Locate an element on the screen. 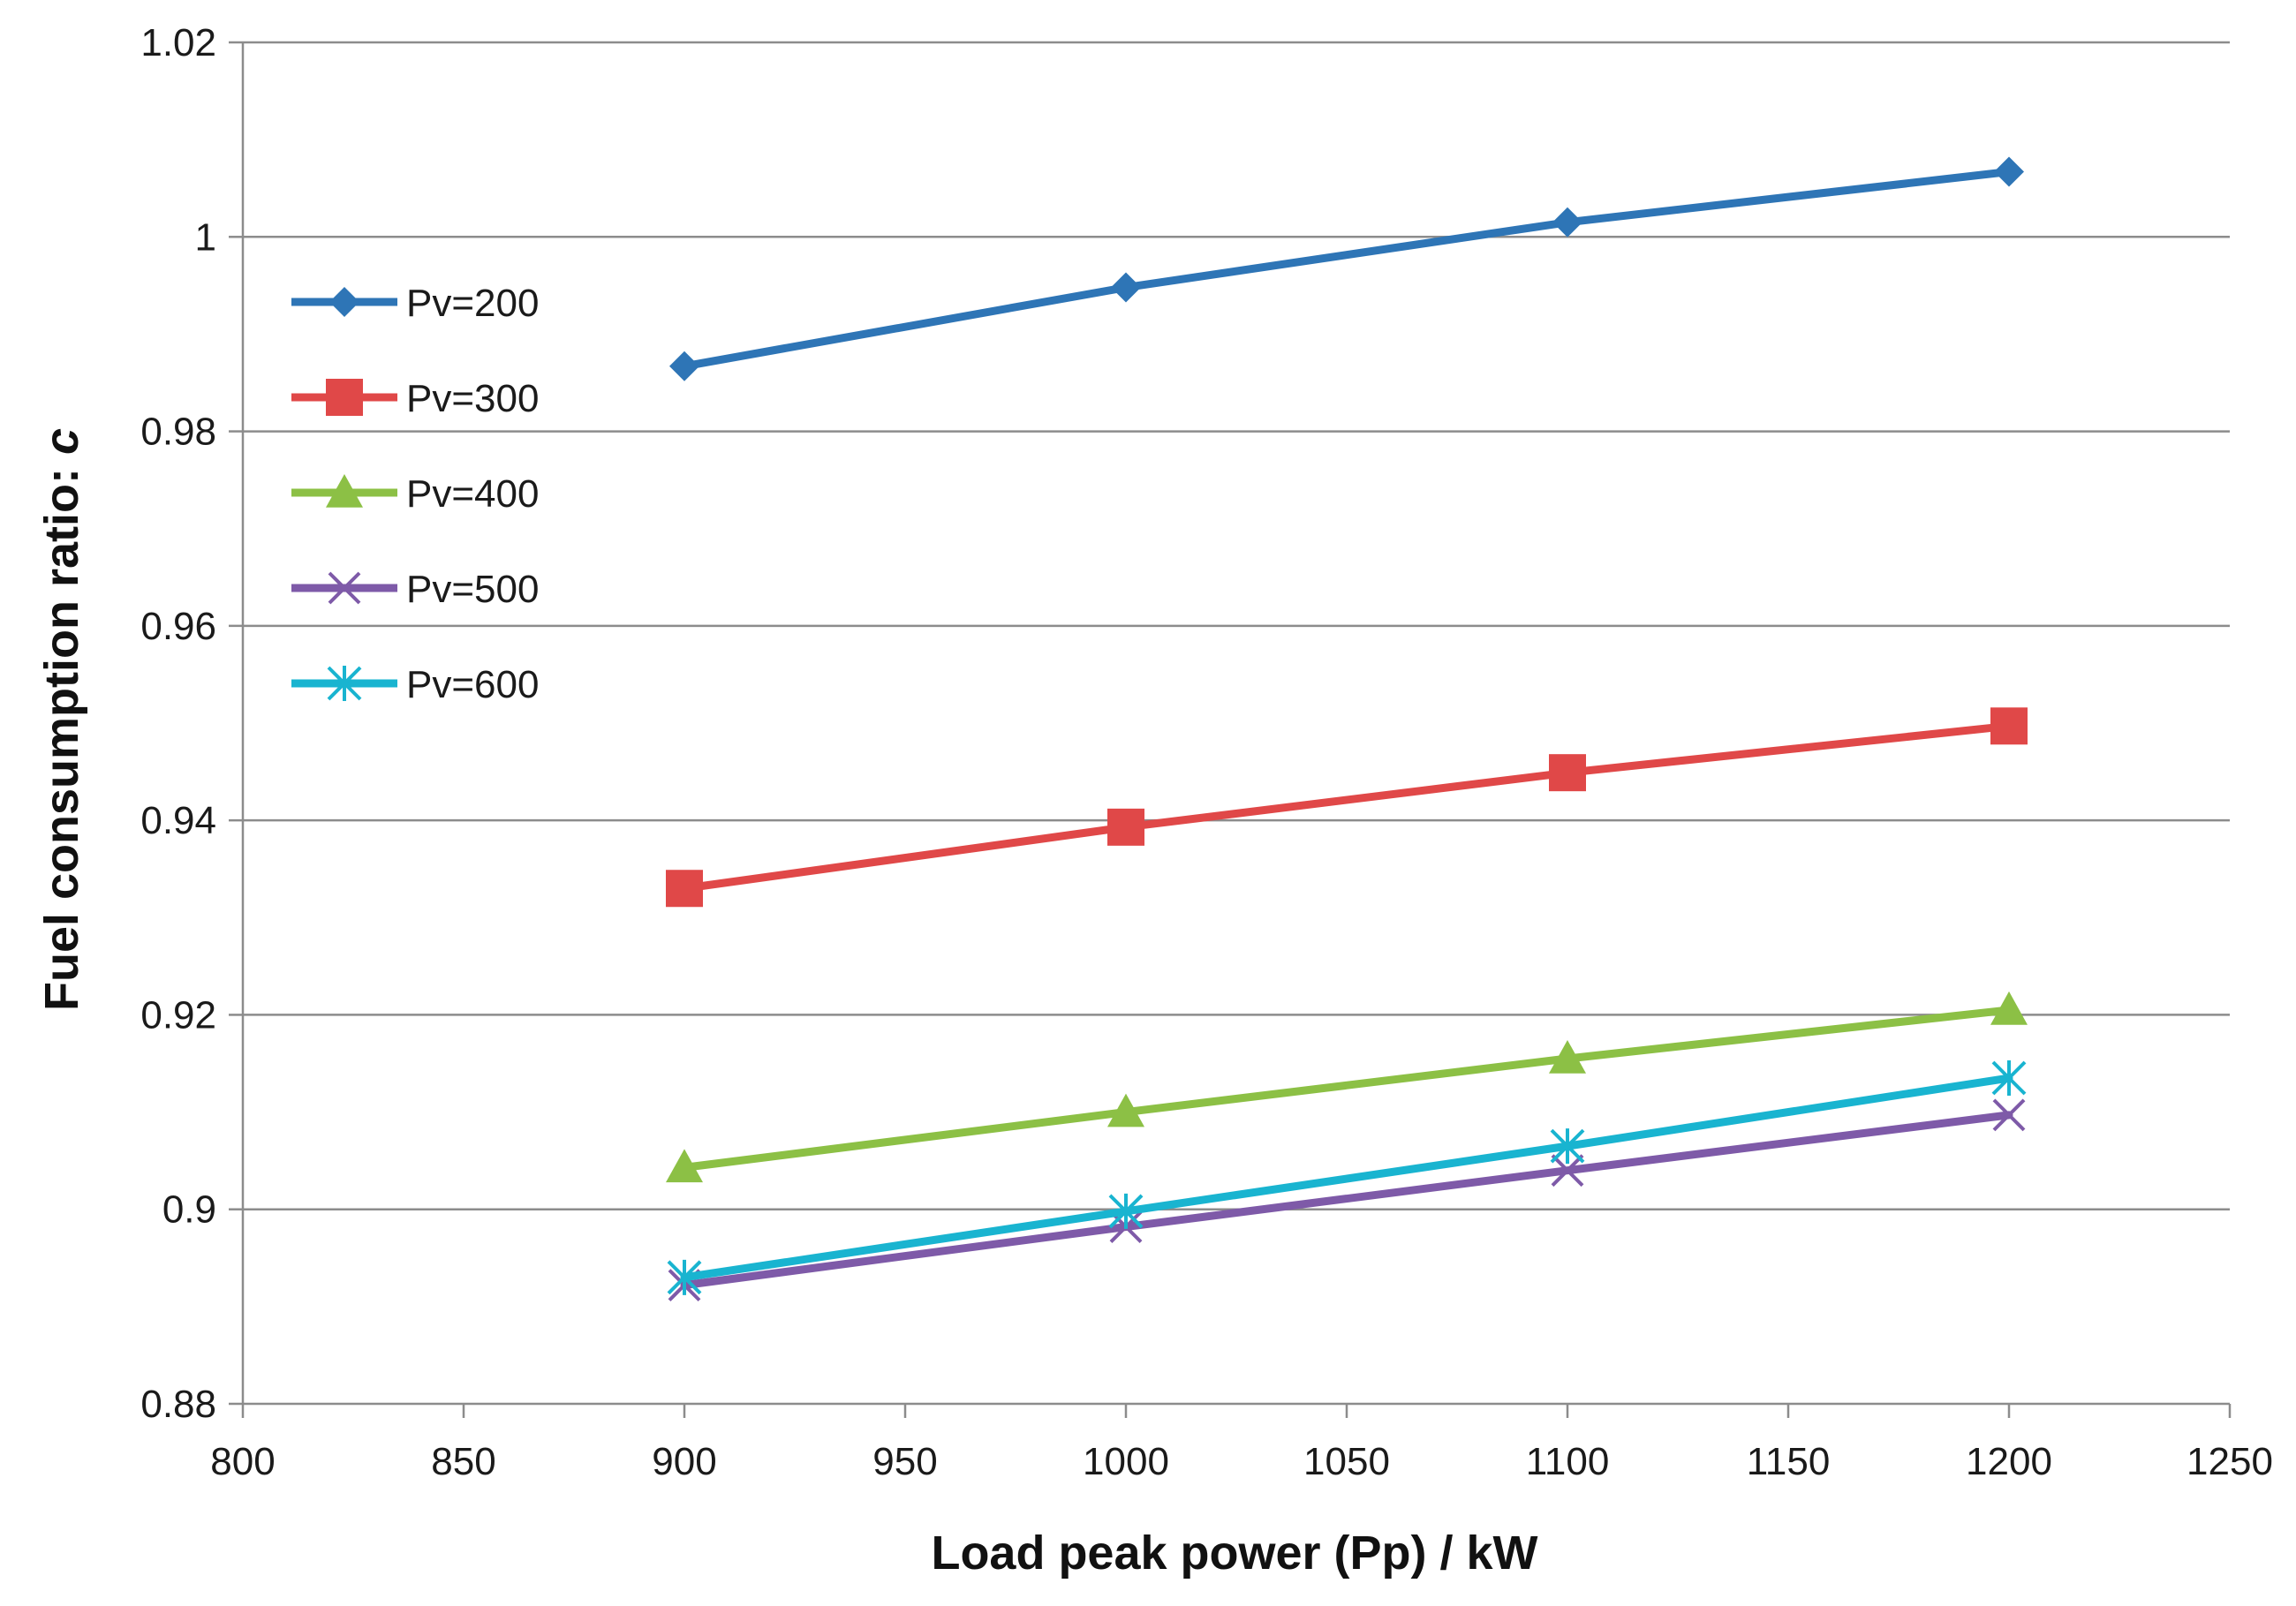 The height and width of the screenshot is (1606, 2296). legend-item-pv-300: Pv=300 is located at coordinates (415, 399).